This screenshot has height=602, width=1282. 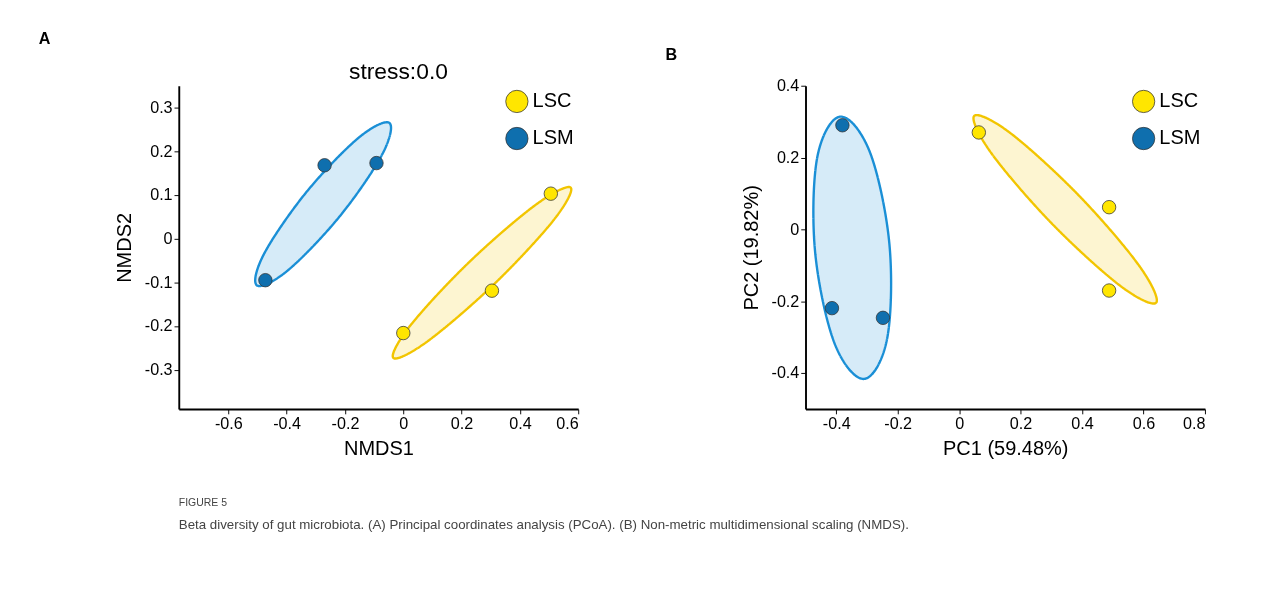 What do you see at coordinates (751, 248) in the screenshot?
I see `y-axis-title: PC2 (19.82%)` at bounding box center [751, 248].